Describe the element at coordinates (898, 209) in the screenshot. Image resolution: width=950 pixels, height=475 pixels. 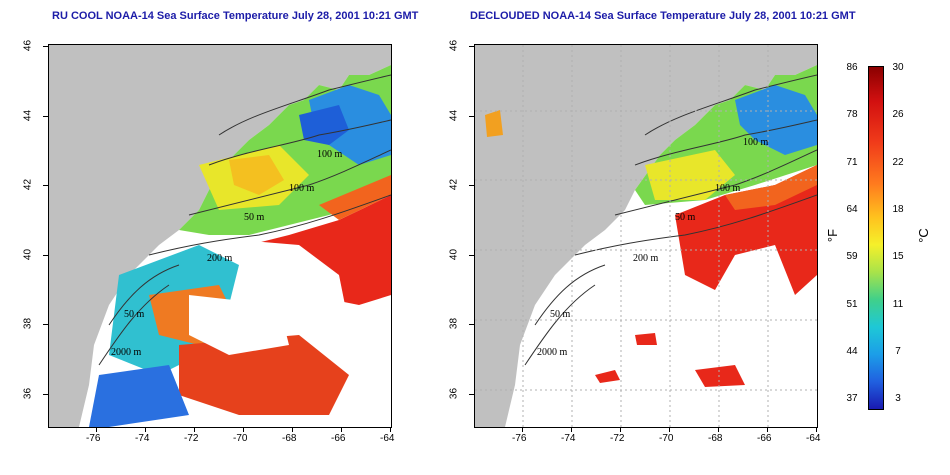
I see `celsius-tick-label: 18` at that location.